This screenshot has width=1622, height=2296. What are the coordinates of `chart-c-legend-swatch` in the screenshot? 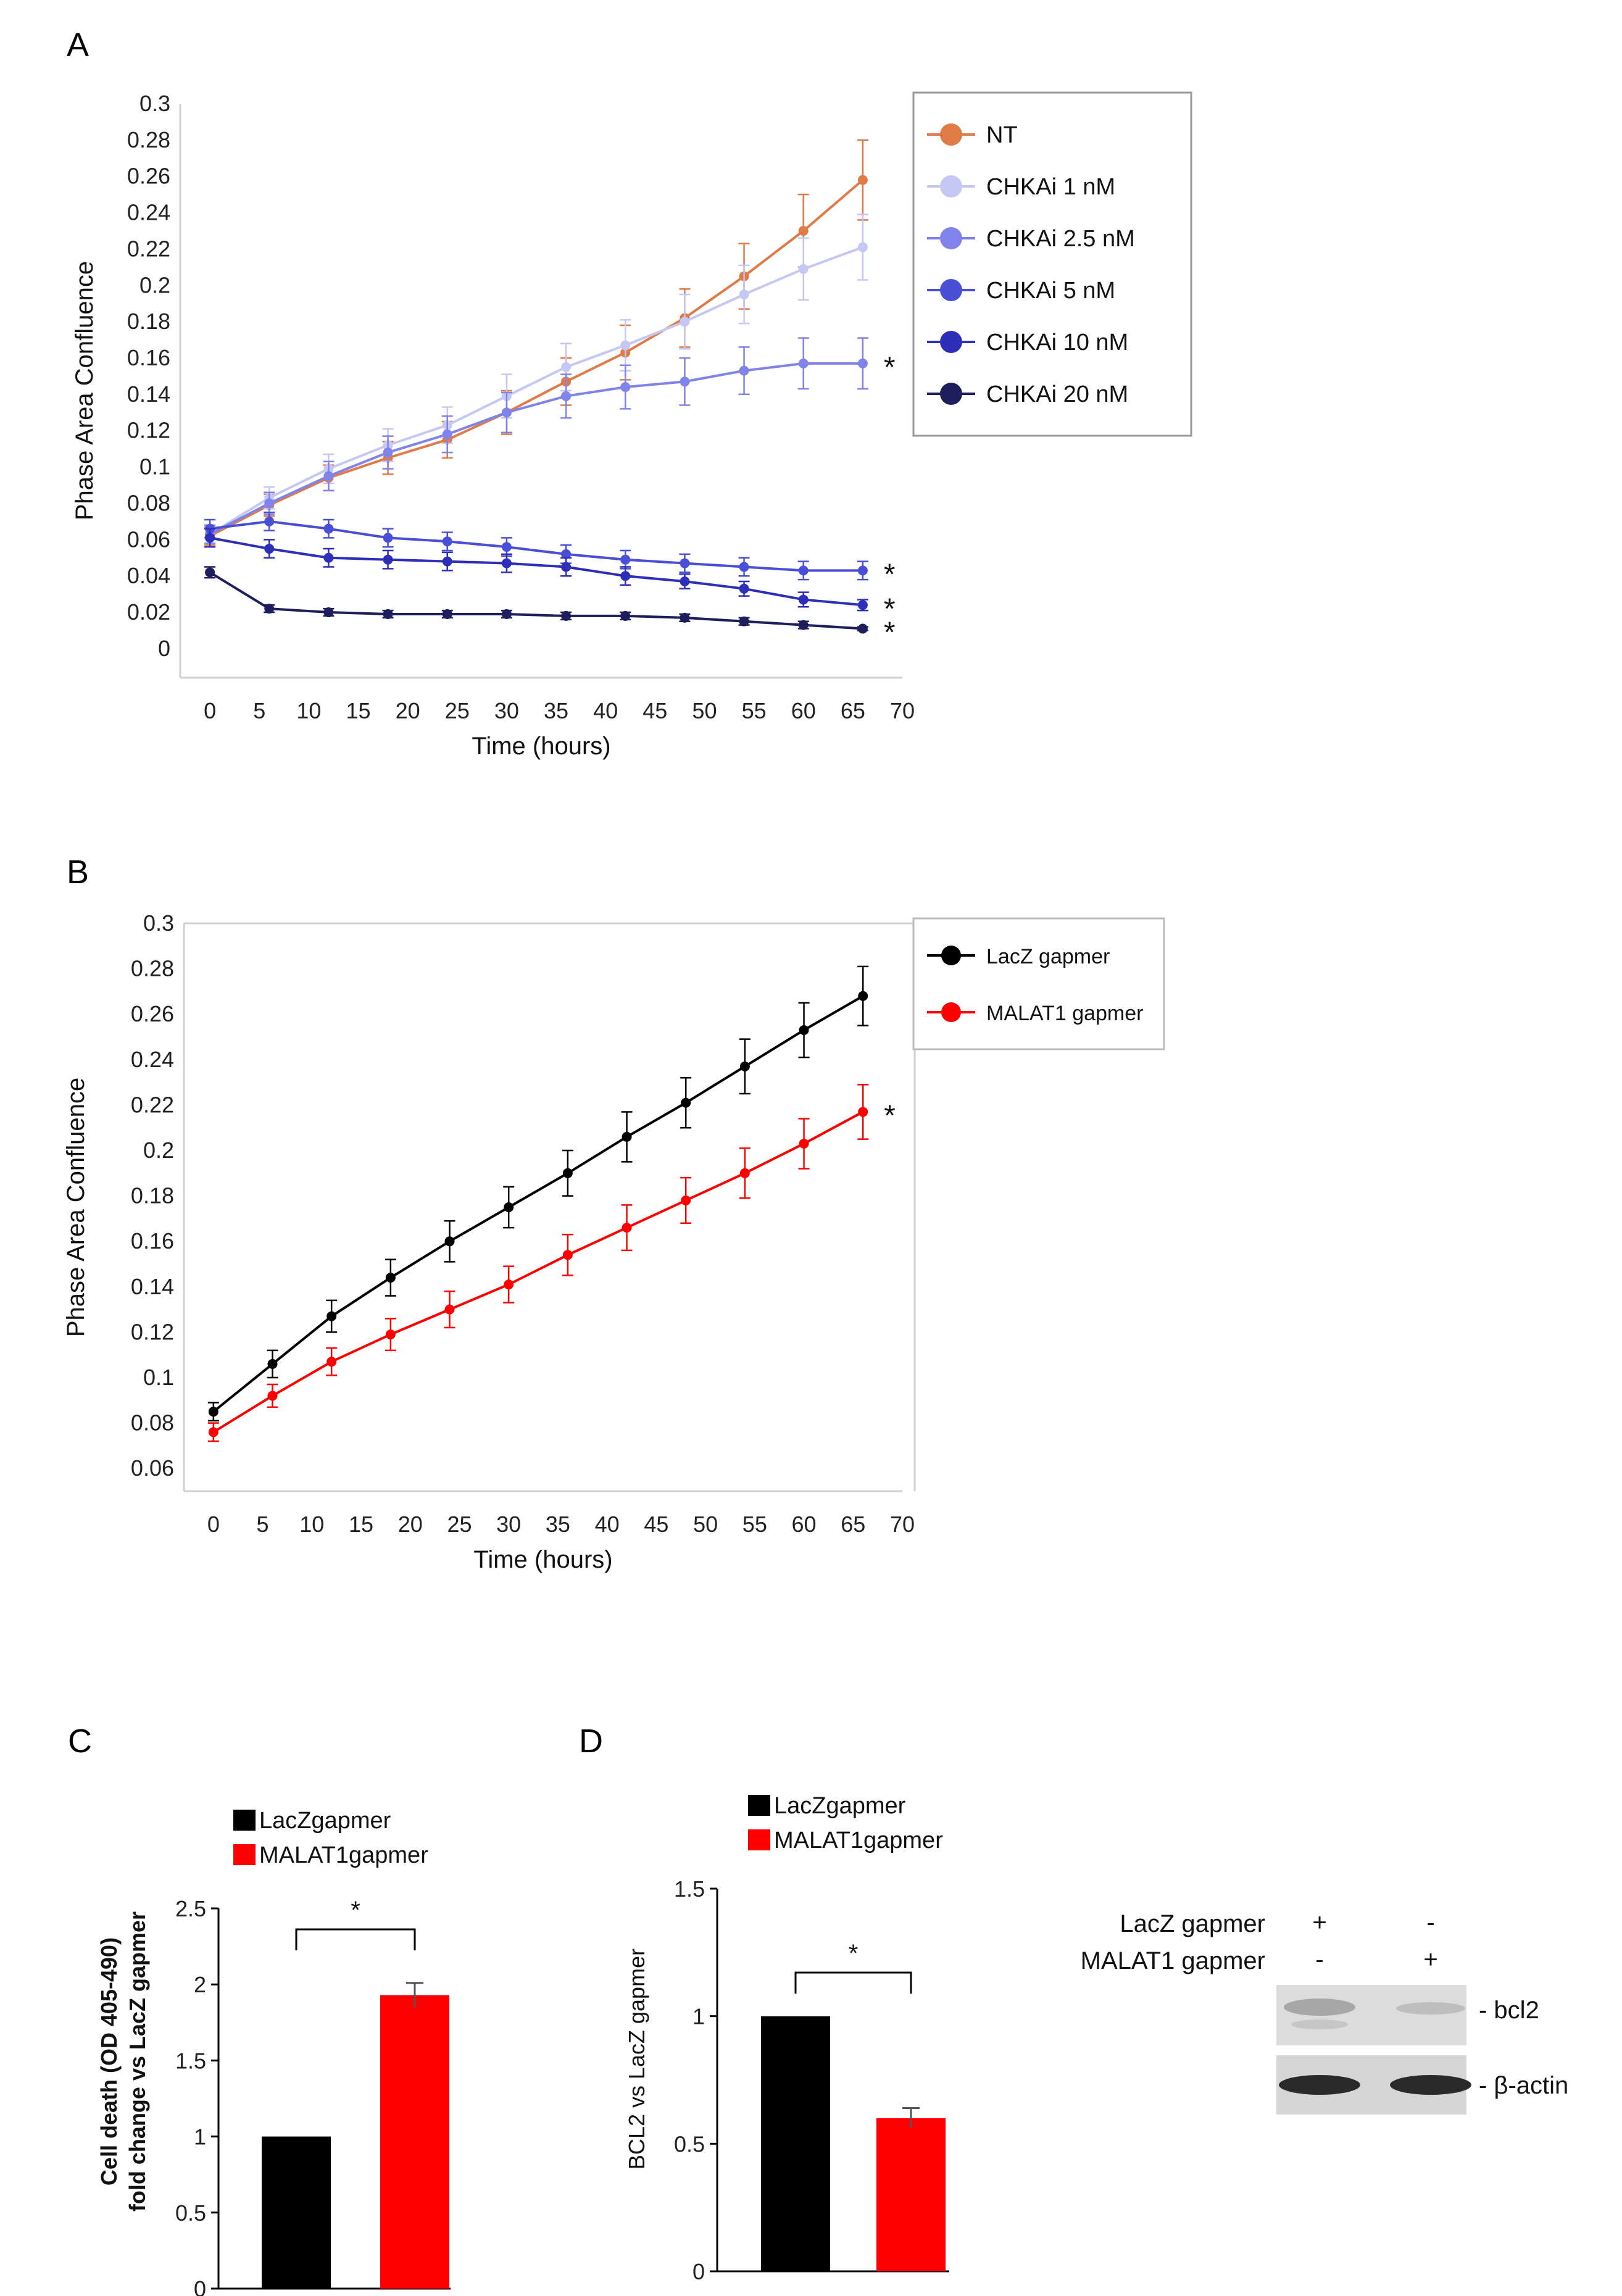 It's located at (245, 1854).